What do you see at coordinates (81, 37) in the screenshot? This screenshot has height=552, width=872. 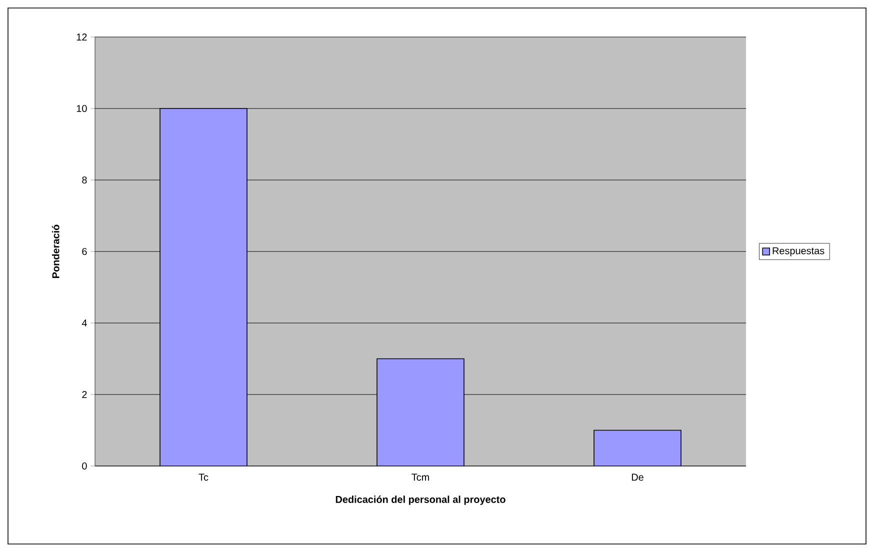 I see `y-tick-label: 12` at bounding box center [81, 37].